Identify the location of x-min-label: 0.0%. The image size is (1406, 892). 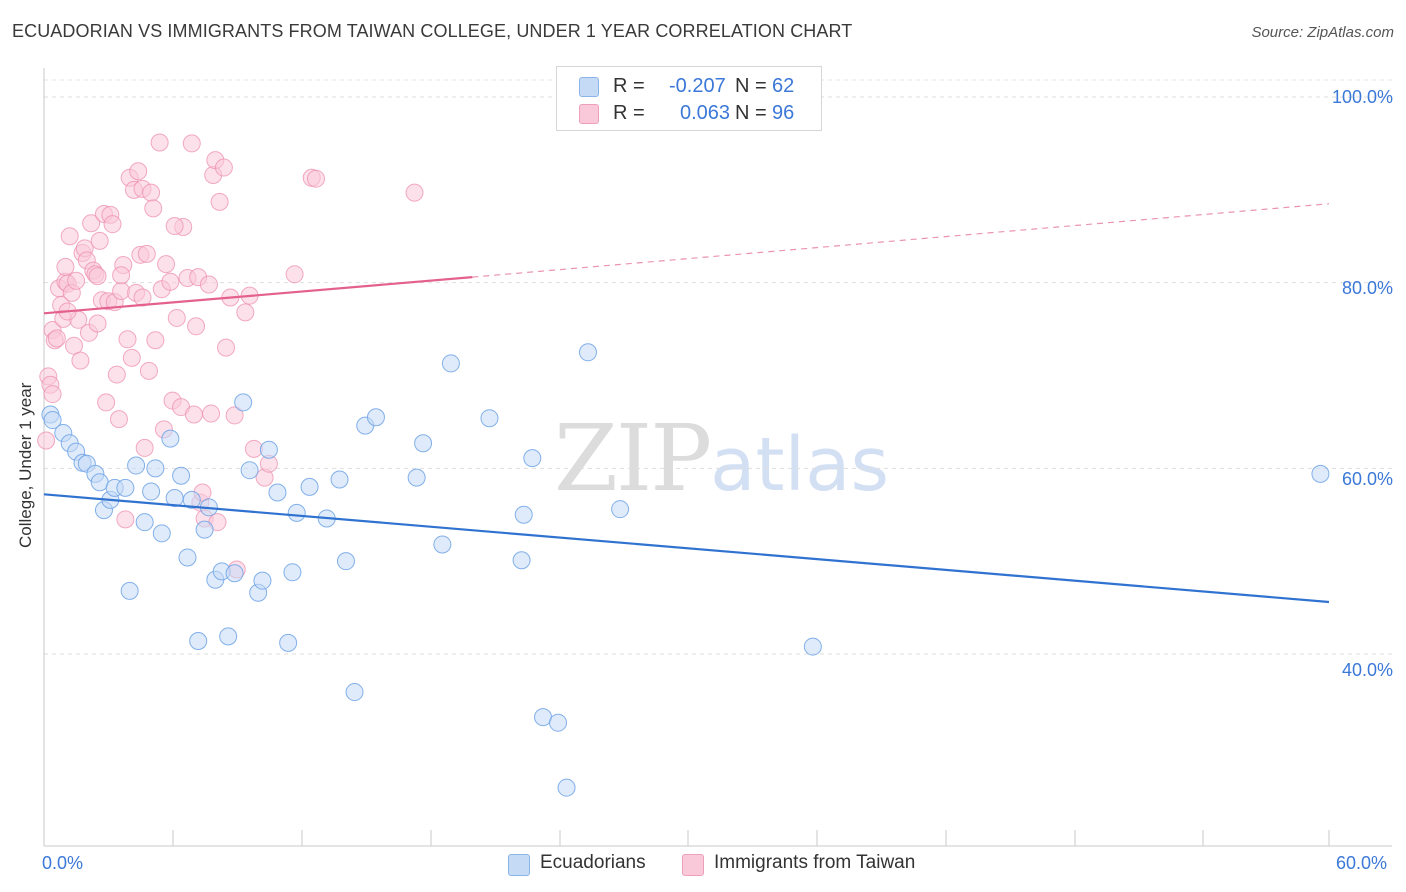
(63, 863).